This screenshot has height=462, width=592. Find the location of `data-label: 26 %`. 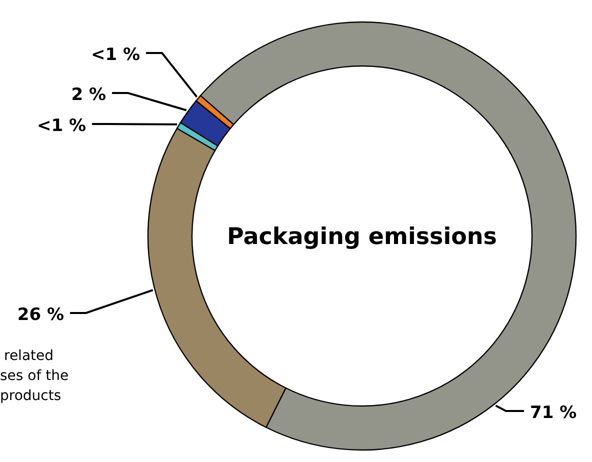

data-label: 26 % is located at coordinates (40, 315).